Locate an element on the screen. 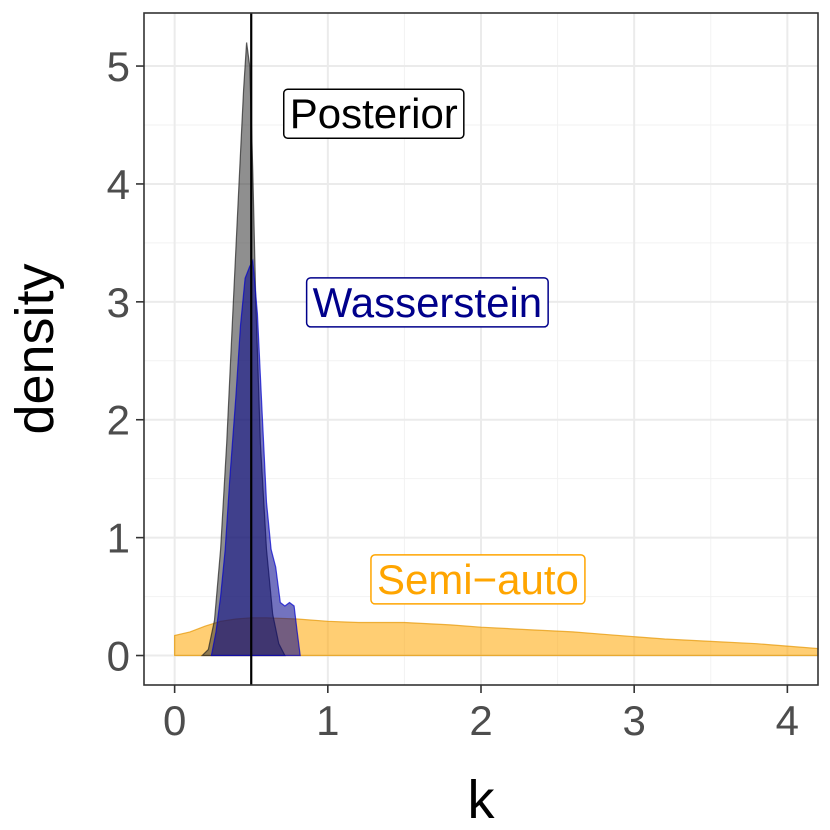  y-tick-label: 4 is located at coordinates (118, 184).